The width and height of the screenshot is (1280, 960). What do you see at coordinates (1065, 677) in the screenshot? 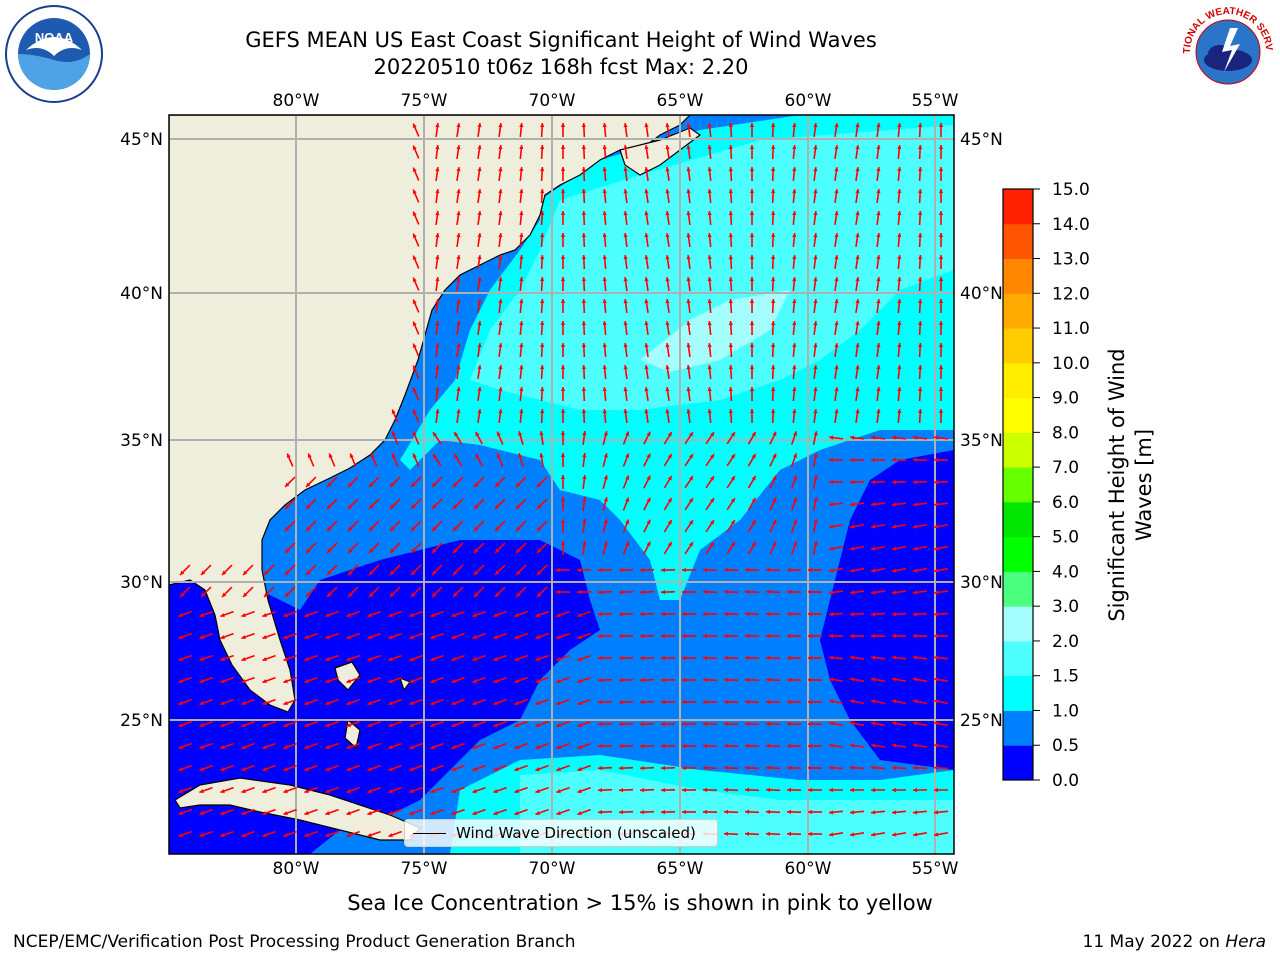
I see `colorbar-tick-label: 1.5` at bounding box center [1065, 677].